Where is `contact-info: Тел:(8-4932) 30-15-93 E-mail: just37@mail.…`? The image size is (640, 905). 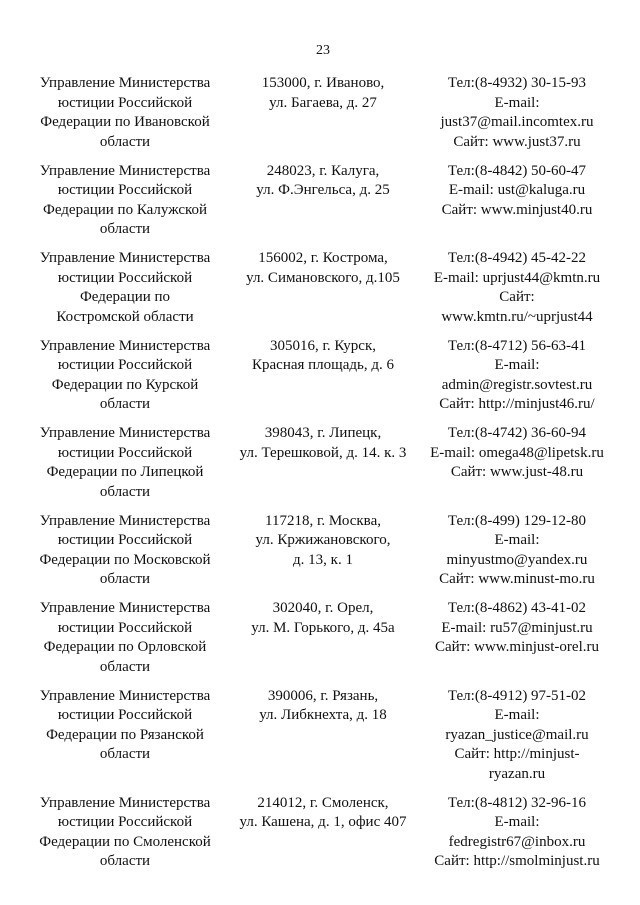 contact-info: Тел:(8-4932) 30-15-93 E-mail: just37@mail.… is located at coordinates (517, 113).